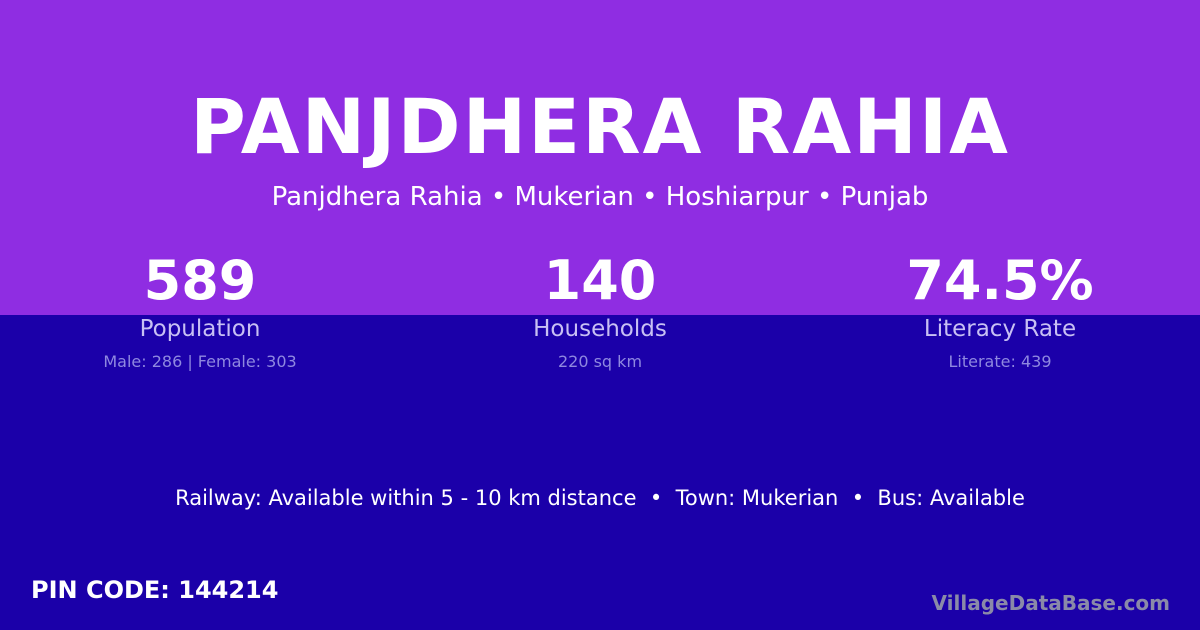 The height and width of the screenshot is (630, 1200). What do you see at coordinates (1000, 280) in the screenshot?
I see `stat-value: 74.5%` at bounding box center [1000, 280].